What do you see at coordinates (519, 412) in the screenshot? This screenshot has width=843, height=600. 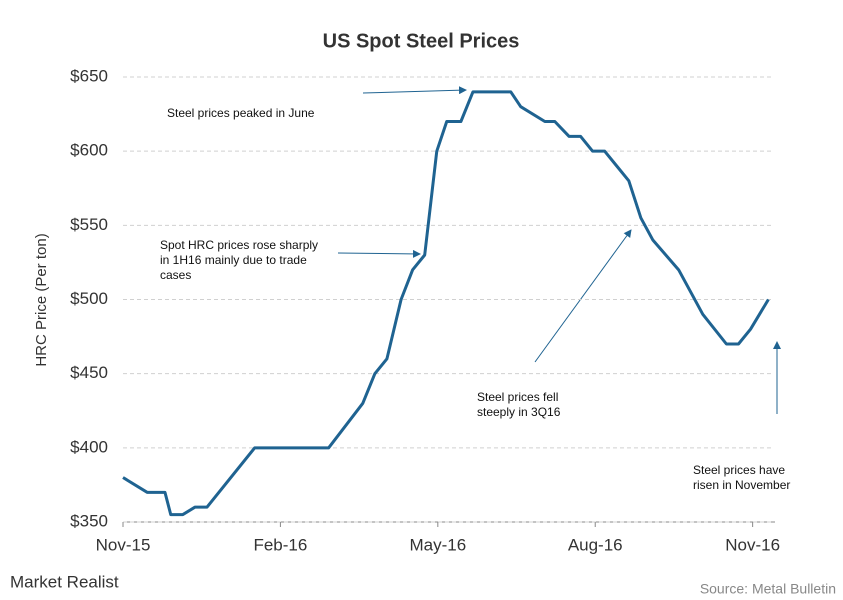 I see `annotation: steeply in 3Q16` at bounding box center [519, 412].